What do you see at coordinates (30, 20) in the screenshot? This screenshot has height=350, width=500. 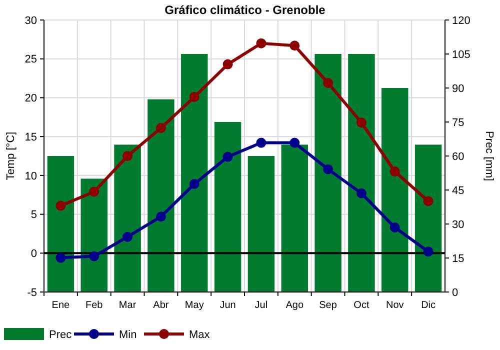 I see `y-tick-label: 30` at bounding box center [30, 20].